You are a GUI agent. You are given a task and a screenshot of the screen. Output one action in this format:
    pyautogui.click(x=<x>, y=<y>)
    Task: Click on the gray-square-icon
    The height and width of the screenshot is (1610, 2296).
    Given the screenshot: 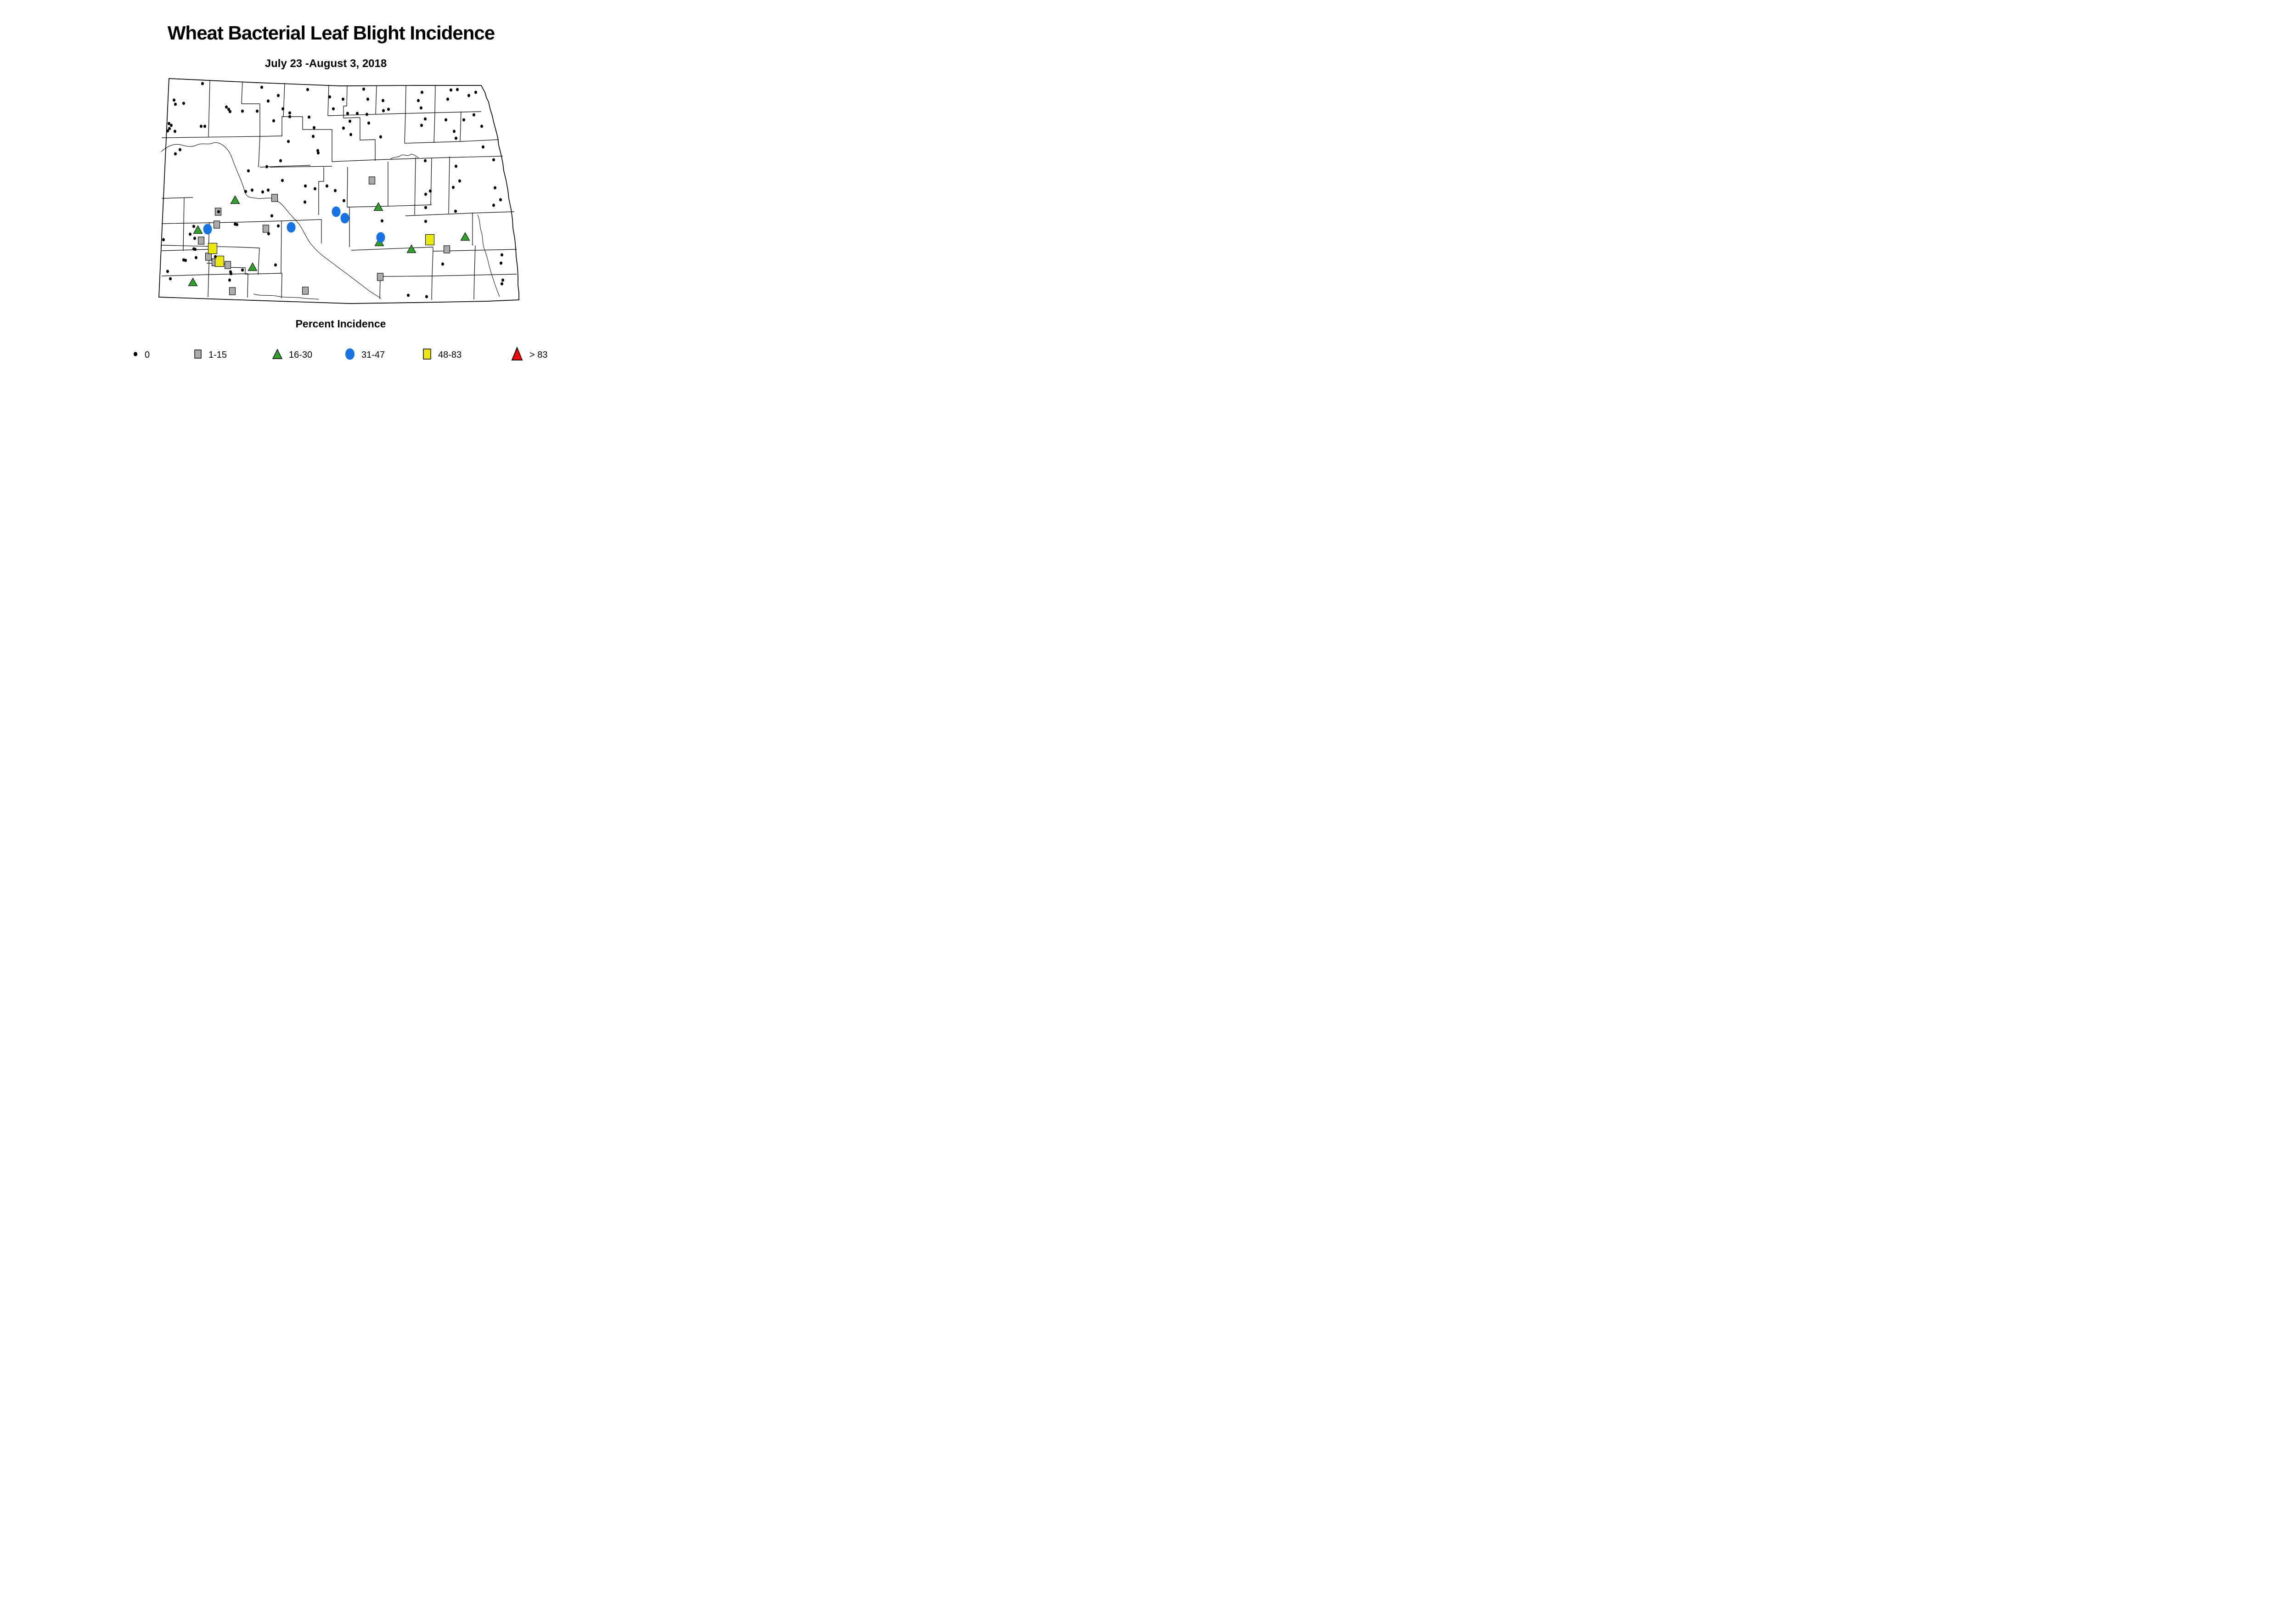 What is the action you would take?
    pyautogui.click(x=198, y=354)
    